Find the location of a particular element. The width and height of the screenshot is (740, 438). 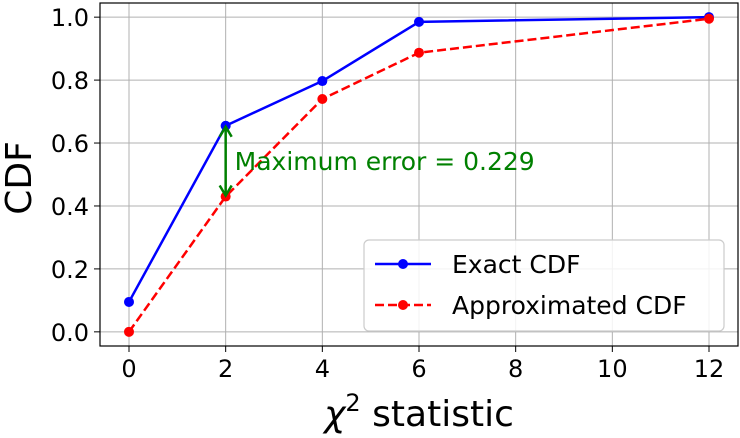

legend-box is located at coordinates (544, 285).